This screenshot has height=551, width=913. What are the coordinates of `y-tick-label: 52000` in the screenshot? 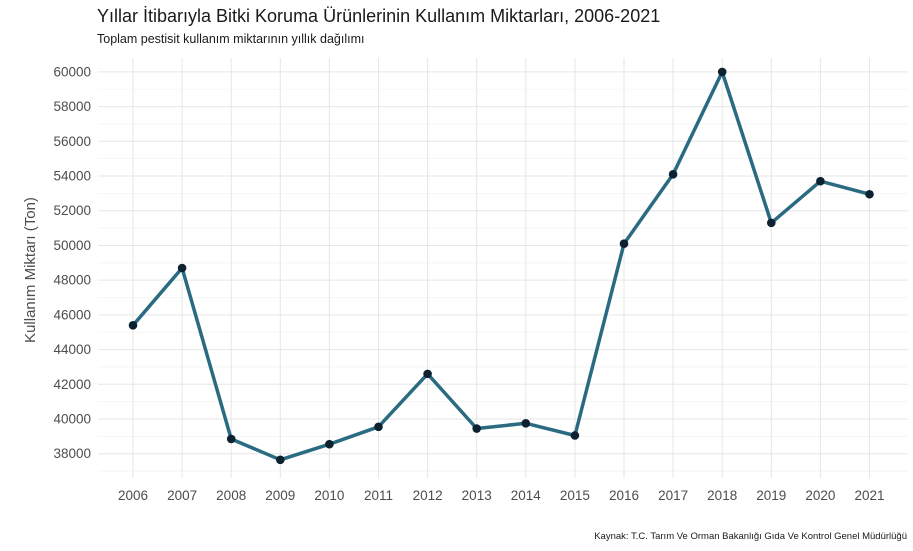 It's located at (72, 210).